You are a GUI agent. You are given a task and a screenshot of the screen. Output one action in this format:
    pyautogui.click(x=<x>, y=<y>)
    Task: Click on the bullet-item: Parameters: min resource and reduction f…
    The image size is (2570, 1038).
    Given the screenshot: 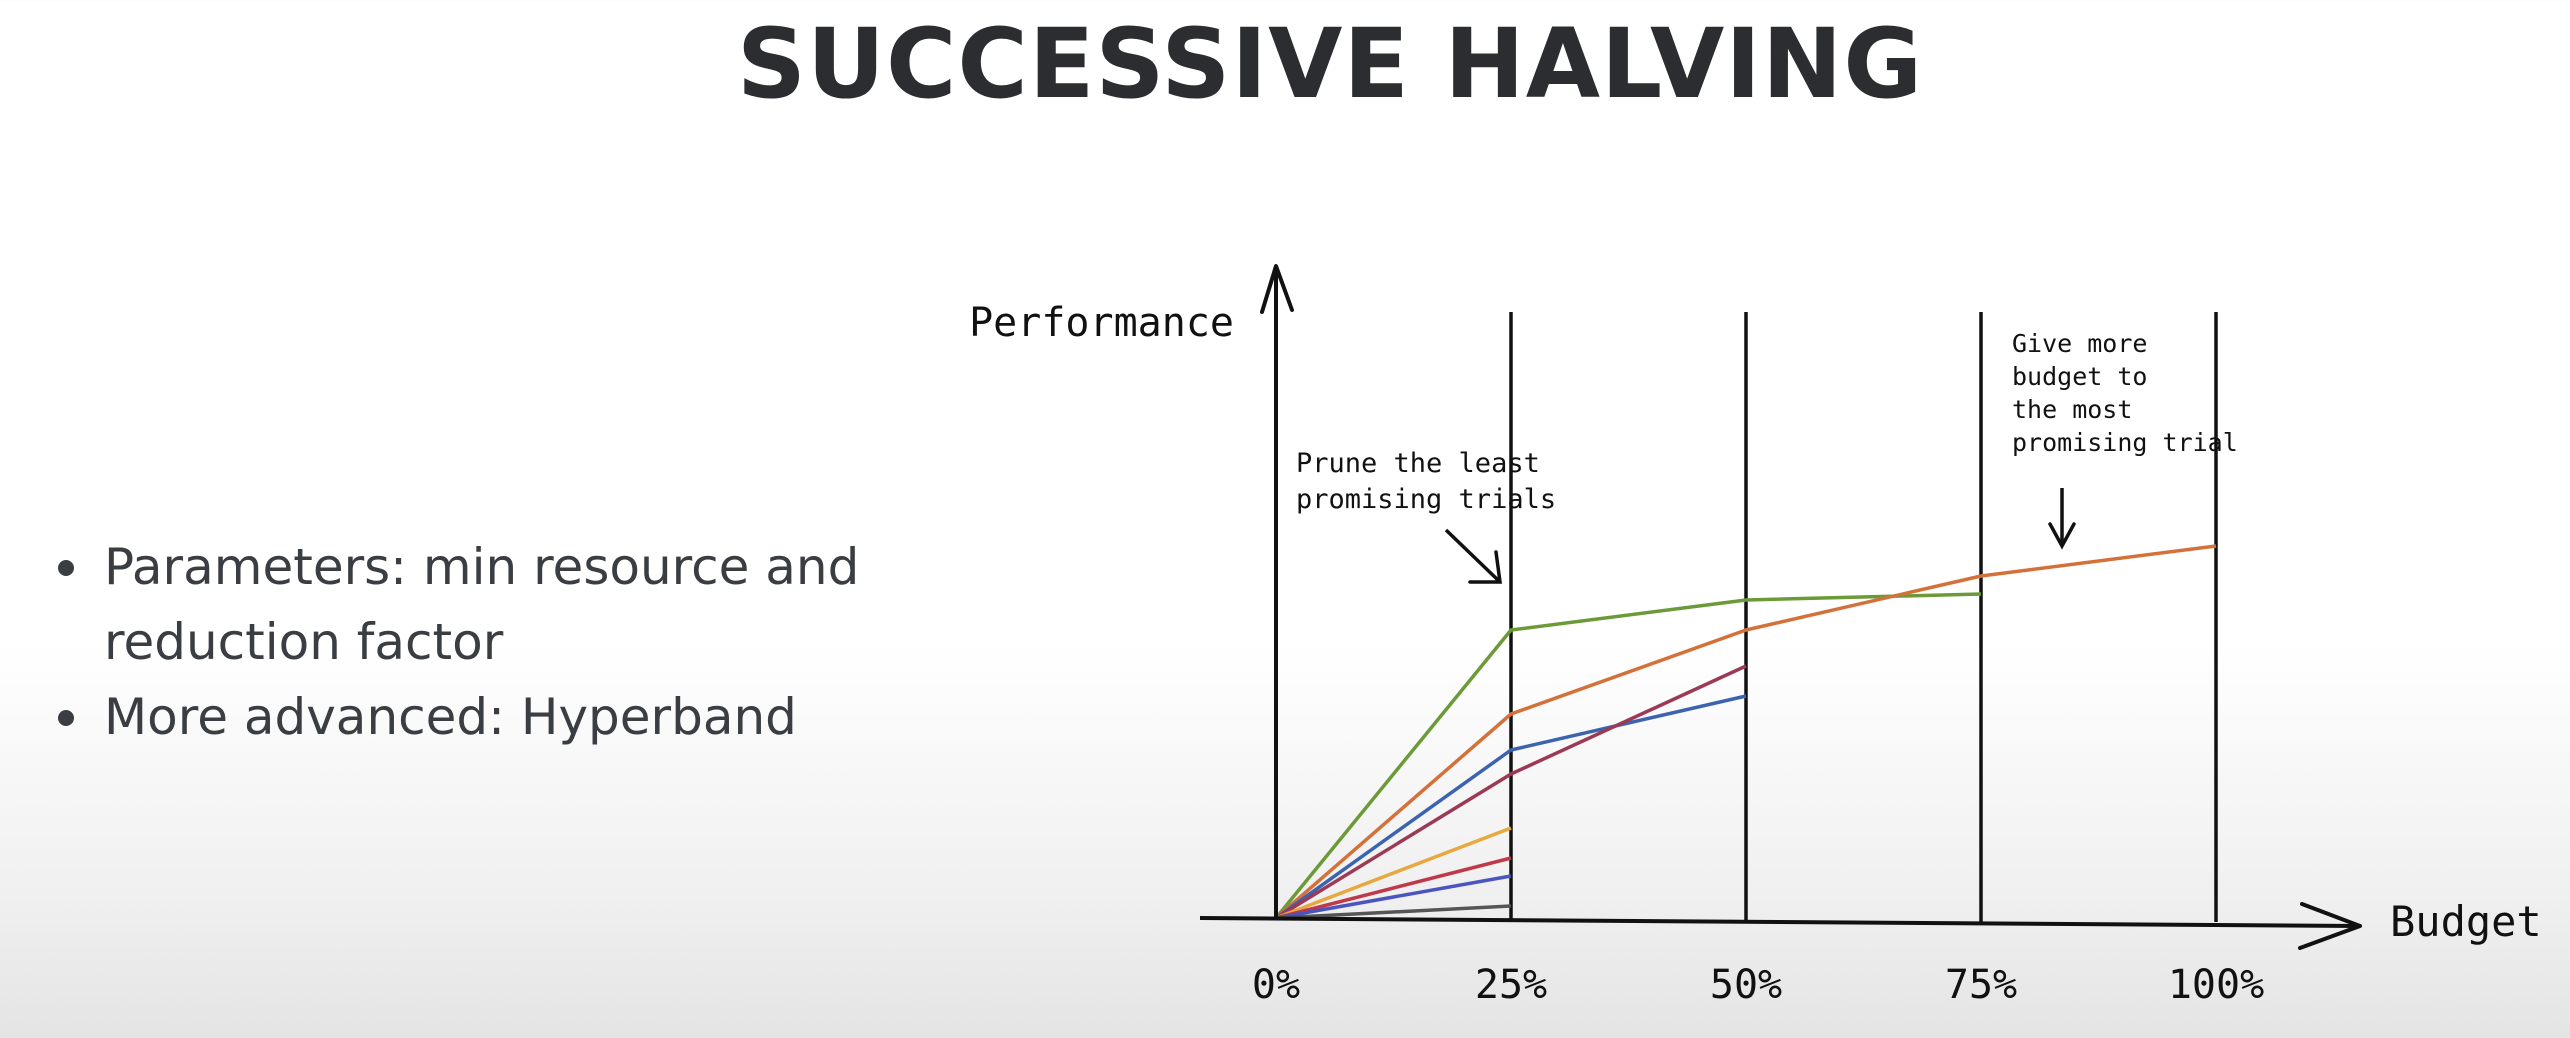 What is the action you would take?
    pyautogui.click(x=472, y=605)
    